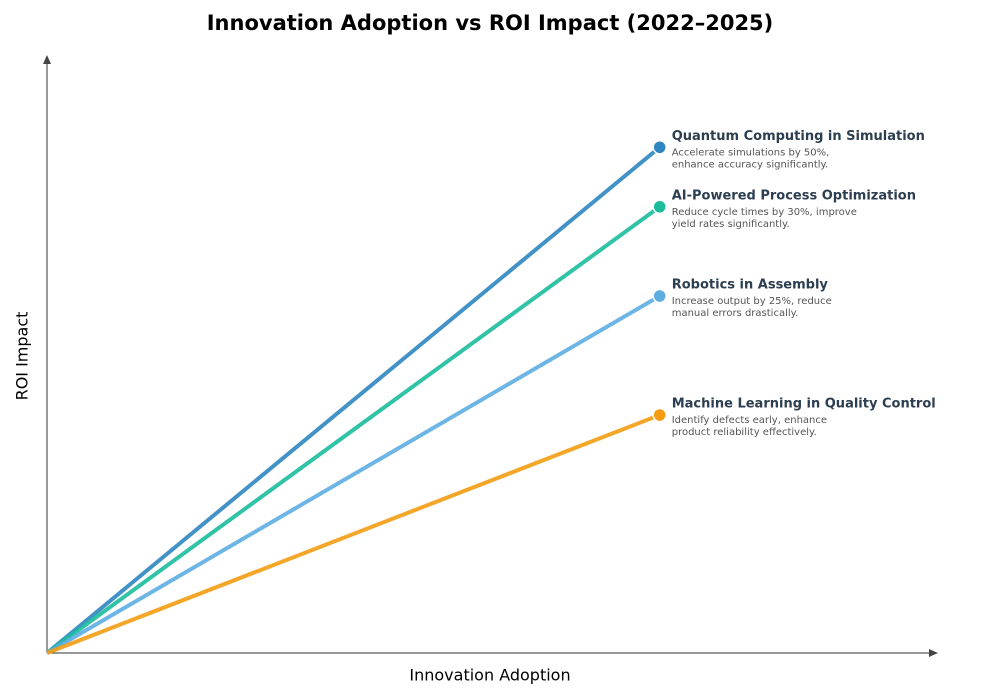 The image size is (1000, 700). What do you see at coordinates (47, 59) in the screenshot?
I see `y-axis-arrow` at bounding box center [47, 59].